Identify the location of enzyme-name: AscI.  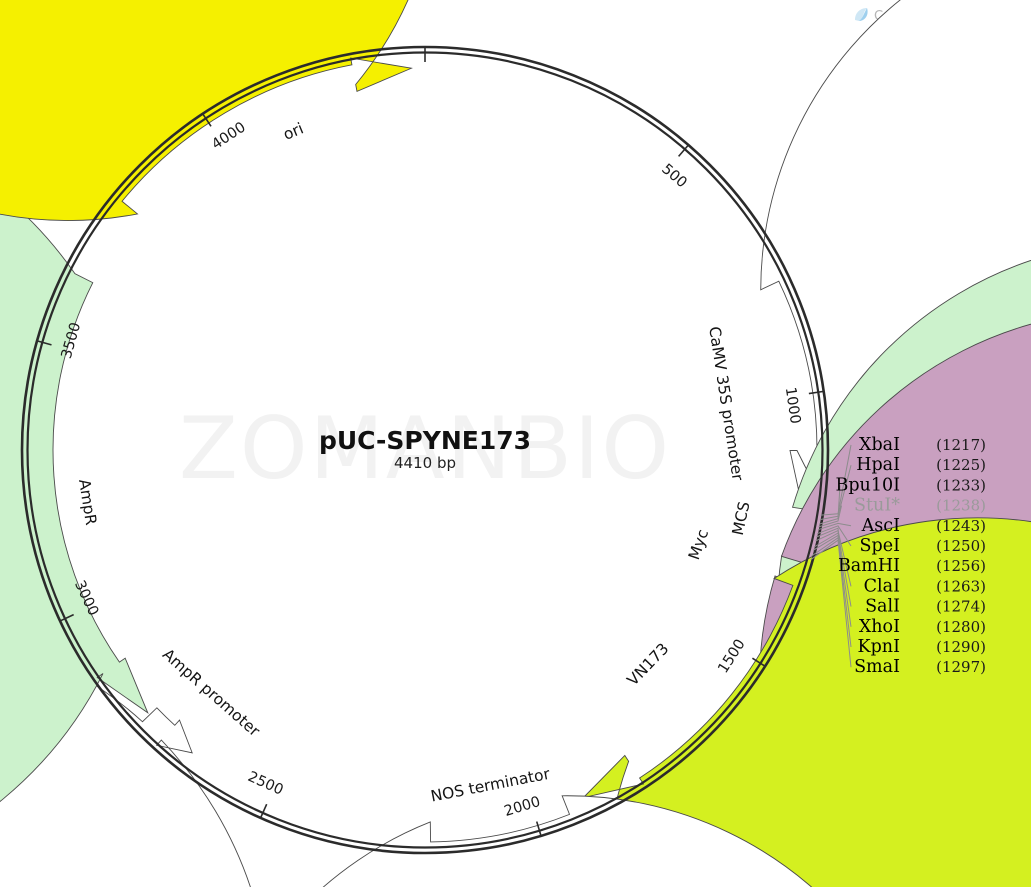
(880, 526).